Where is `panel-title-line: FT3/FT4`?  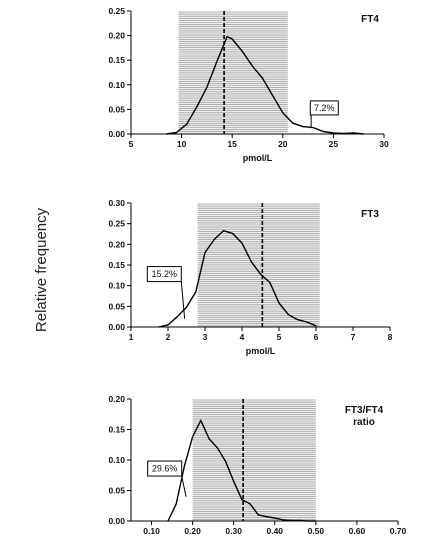
panel-title-line: FT3/FT4 is located at coordinates (364, 410).